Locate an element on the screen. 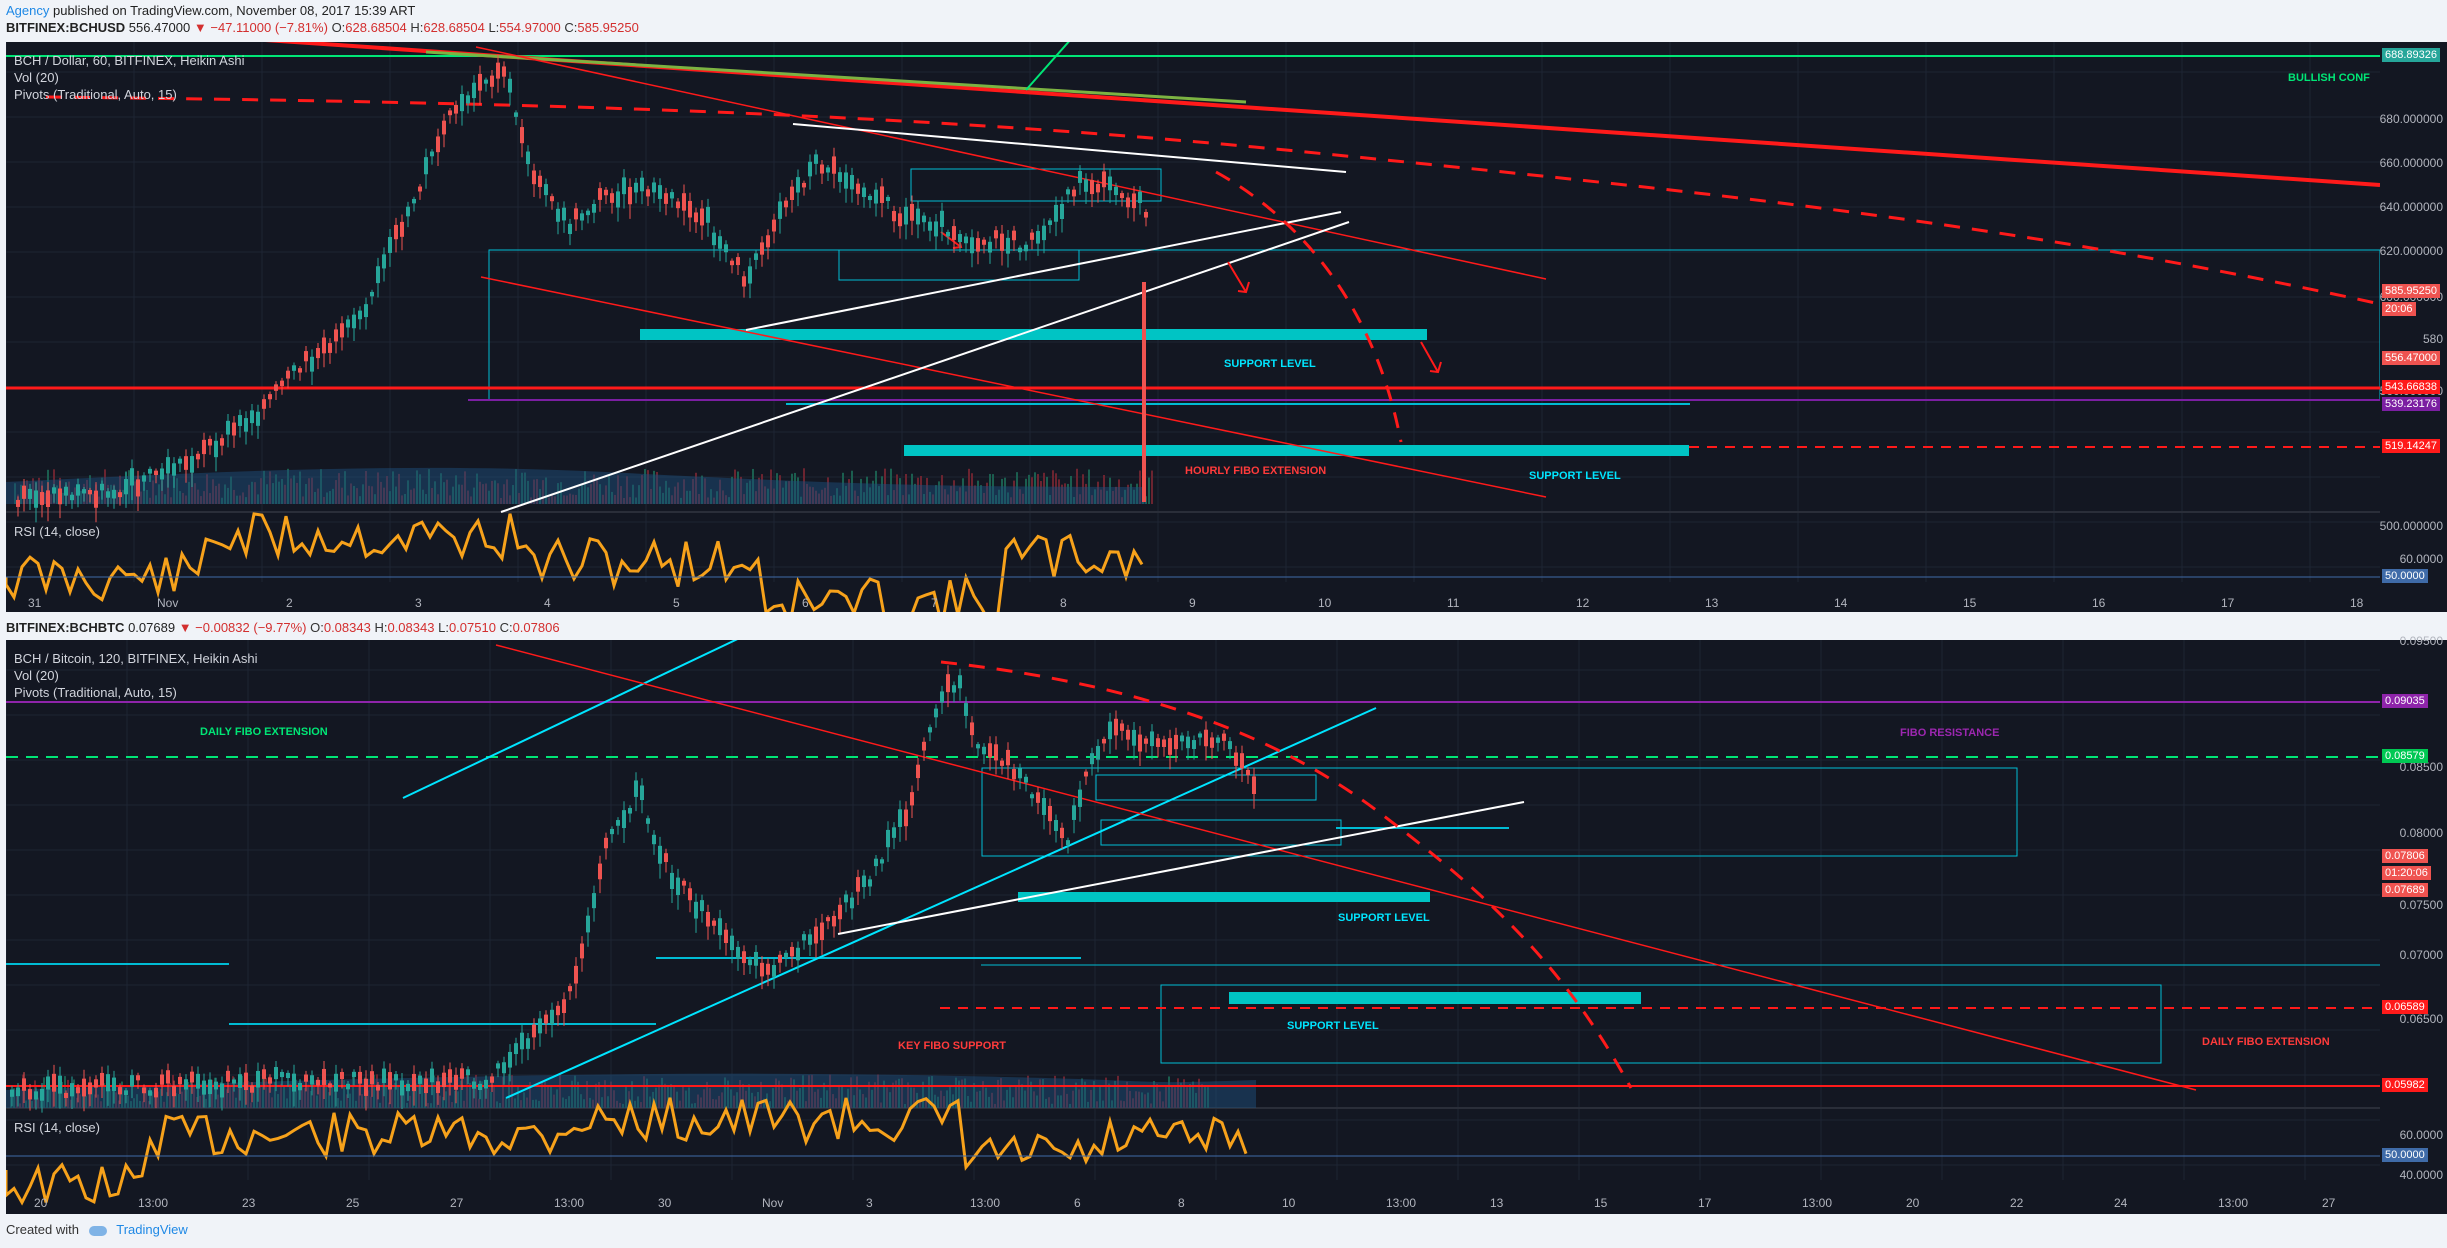  price-label: 620.000000 is located at coordinates (2411, 251).